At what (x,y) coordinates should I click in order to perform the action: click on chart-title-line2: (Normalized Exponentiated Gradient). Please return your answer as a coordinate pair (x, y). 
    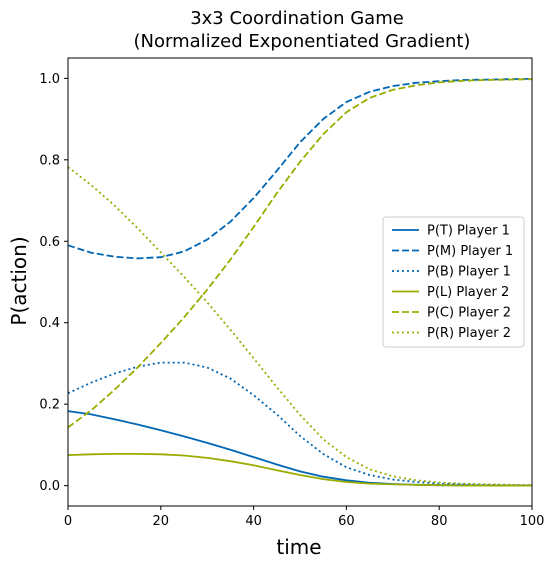
    Looking at the image, I should click on (302, 41).